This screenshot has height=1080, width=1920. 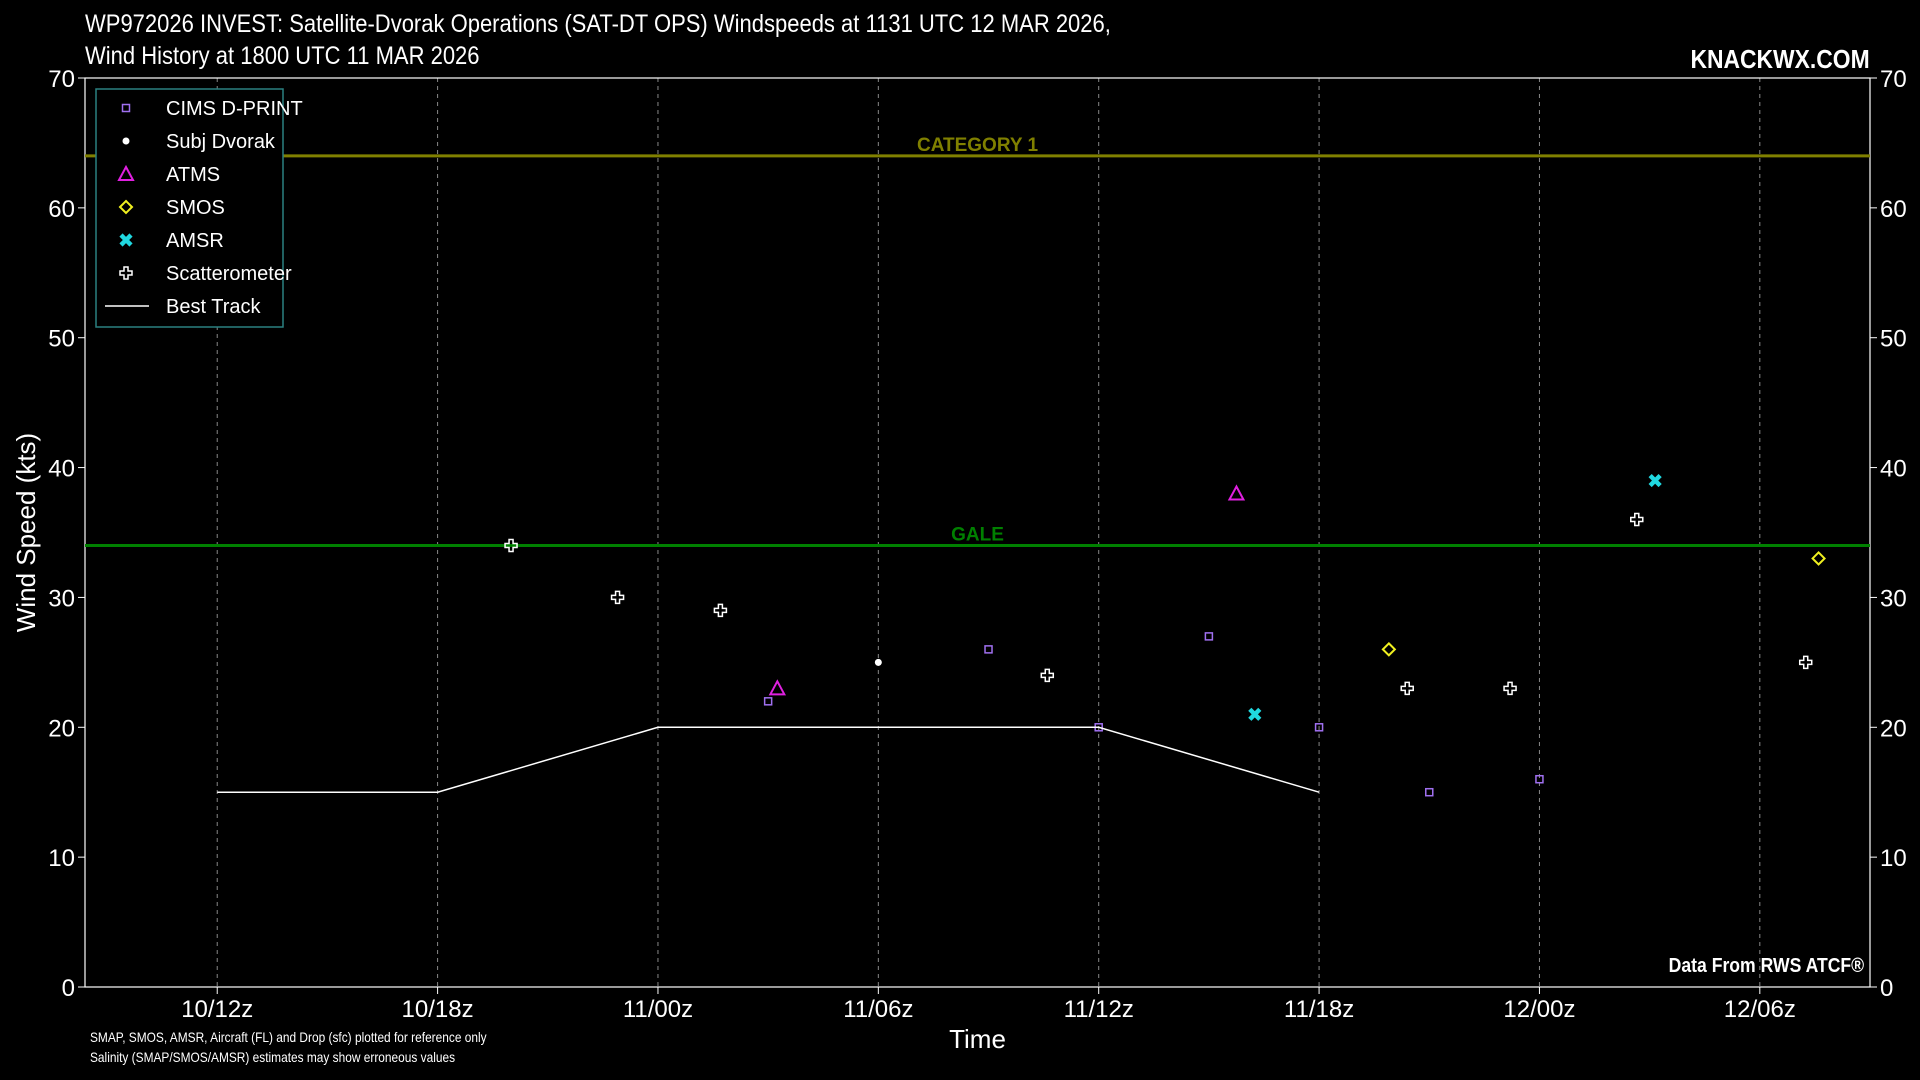 What do you see at coordinates (195, 208) in the screenshot?
I see `legend-label-smos: SMOS` at bounding box center [195, 208].